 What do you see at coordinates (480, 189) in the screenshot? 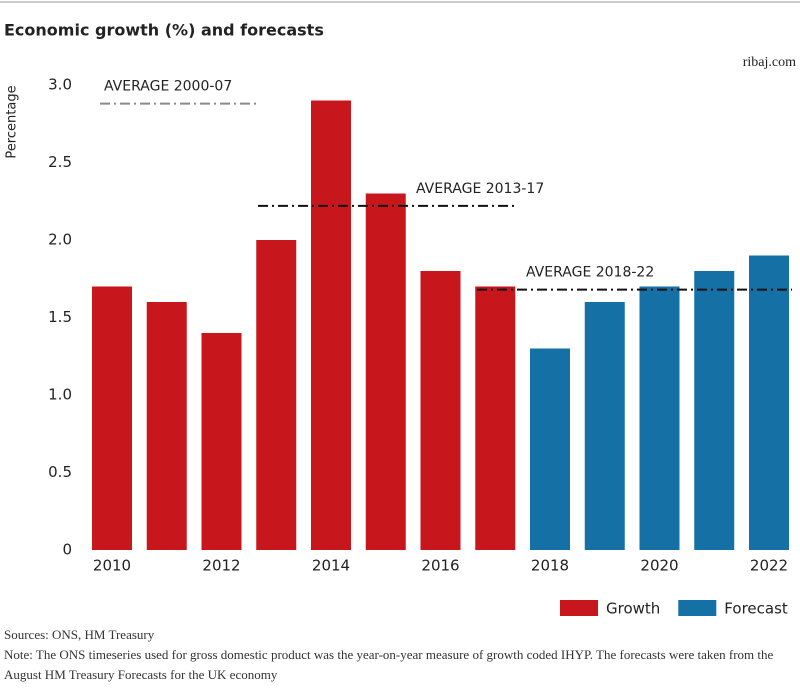
I see `average-label: AVERAGE 2013-17` at bounding box center [480, 189].